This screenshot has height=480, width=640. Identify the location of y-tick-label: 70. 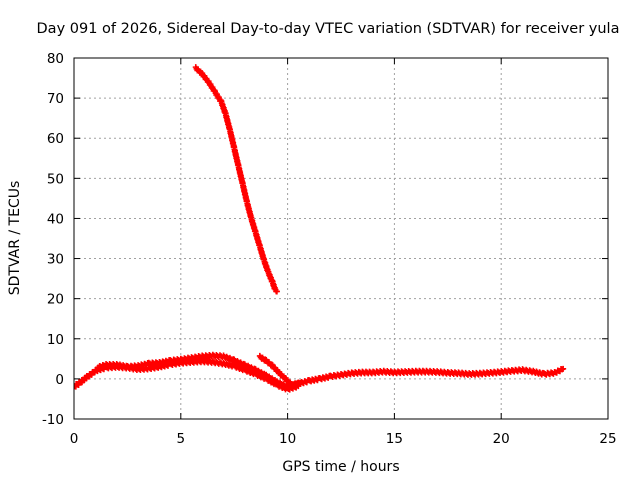
(55, 99).